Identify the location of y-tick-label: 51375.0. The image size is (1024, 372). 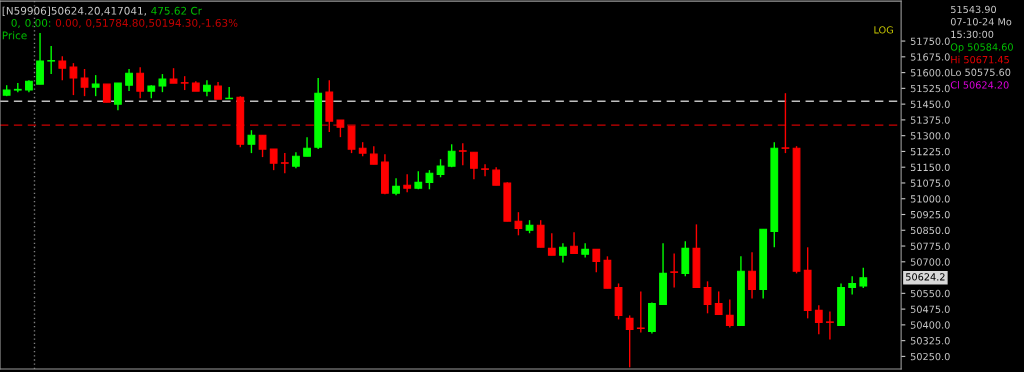
(930, 120).